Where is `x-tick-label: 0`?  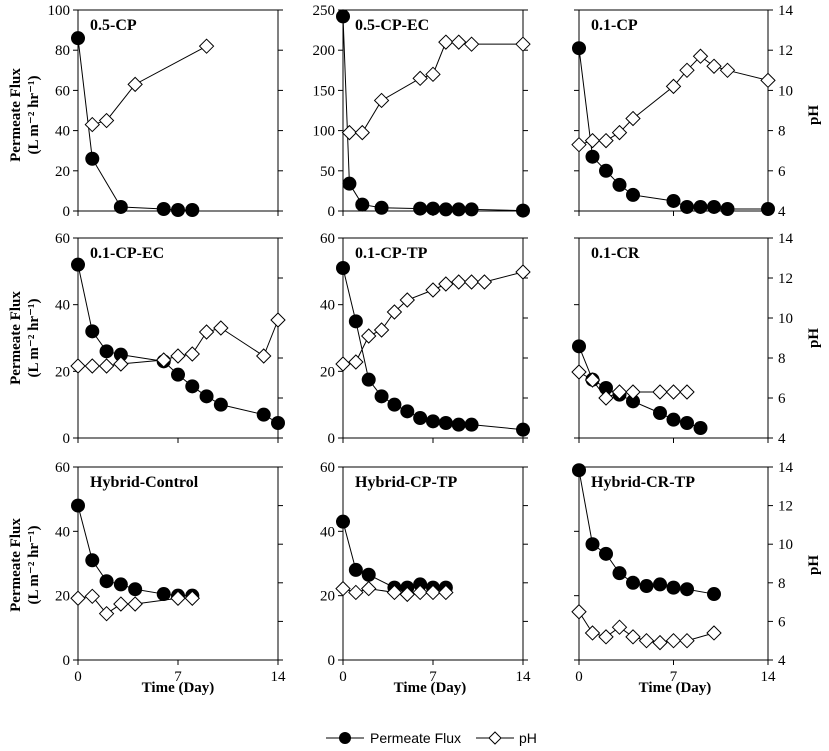 x-tick-label: 0 is located at coordinates (78, 677).